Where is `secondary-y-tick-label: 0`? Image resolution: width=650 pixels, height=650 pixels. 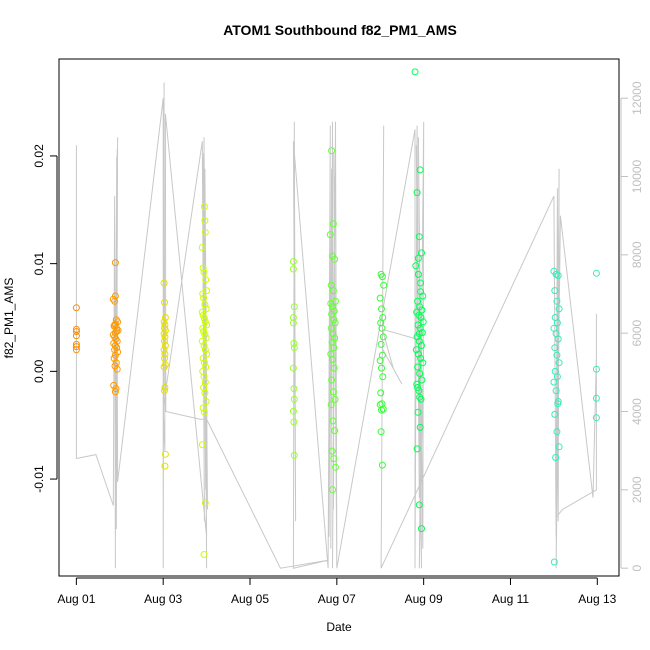
secondary-y-tick-label: 0 is located at coordinates (637, 568).